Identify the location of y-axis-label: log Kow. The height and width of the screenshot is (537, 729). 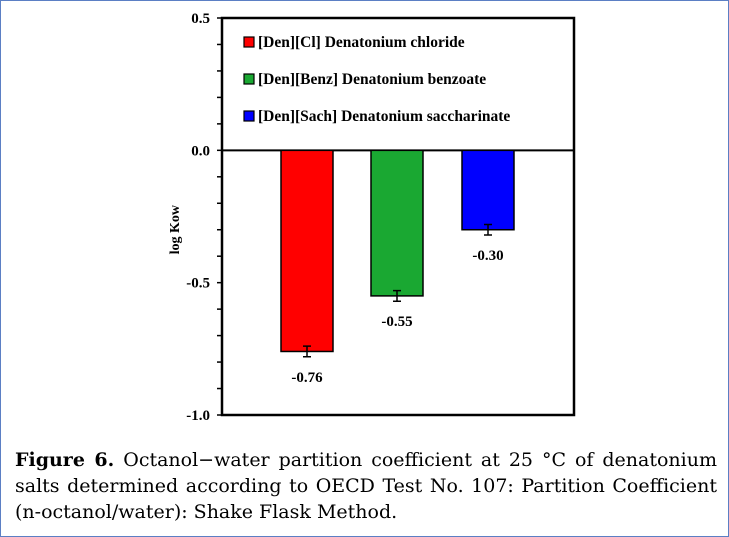
(175, 229).